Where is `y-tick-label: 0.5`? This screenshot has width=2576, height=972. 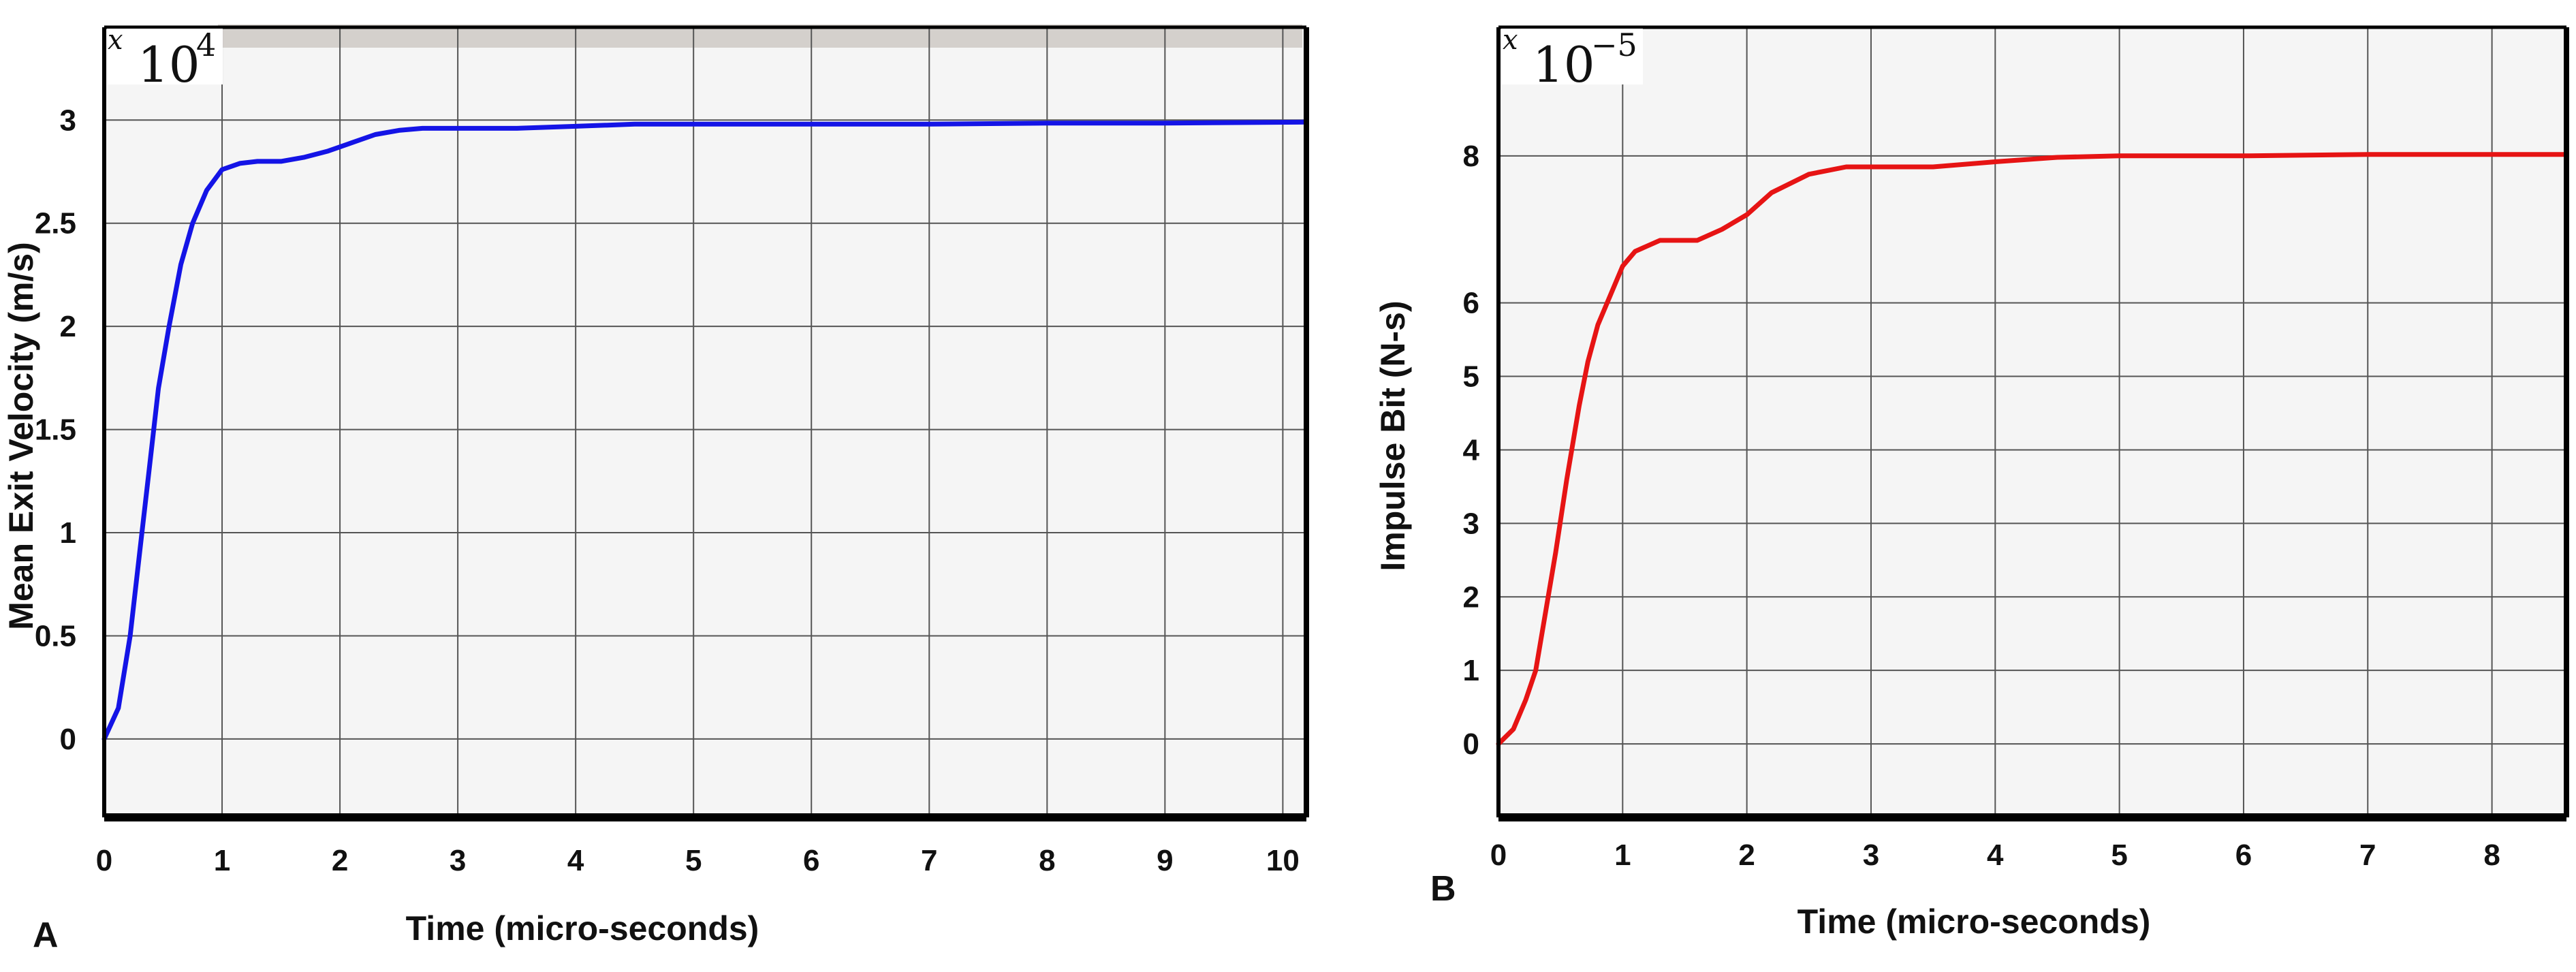 y-tick-label: 0.5 is located at coordinates (56, 636).